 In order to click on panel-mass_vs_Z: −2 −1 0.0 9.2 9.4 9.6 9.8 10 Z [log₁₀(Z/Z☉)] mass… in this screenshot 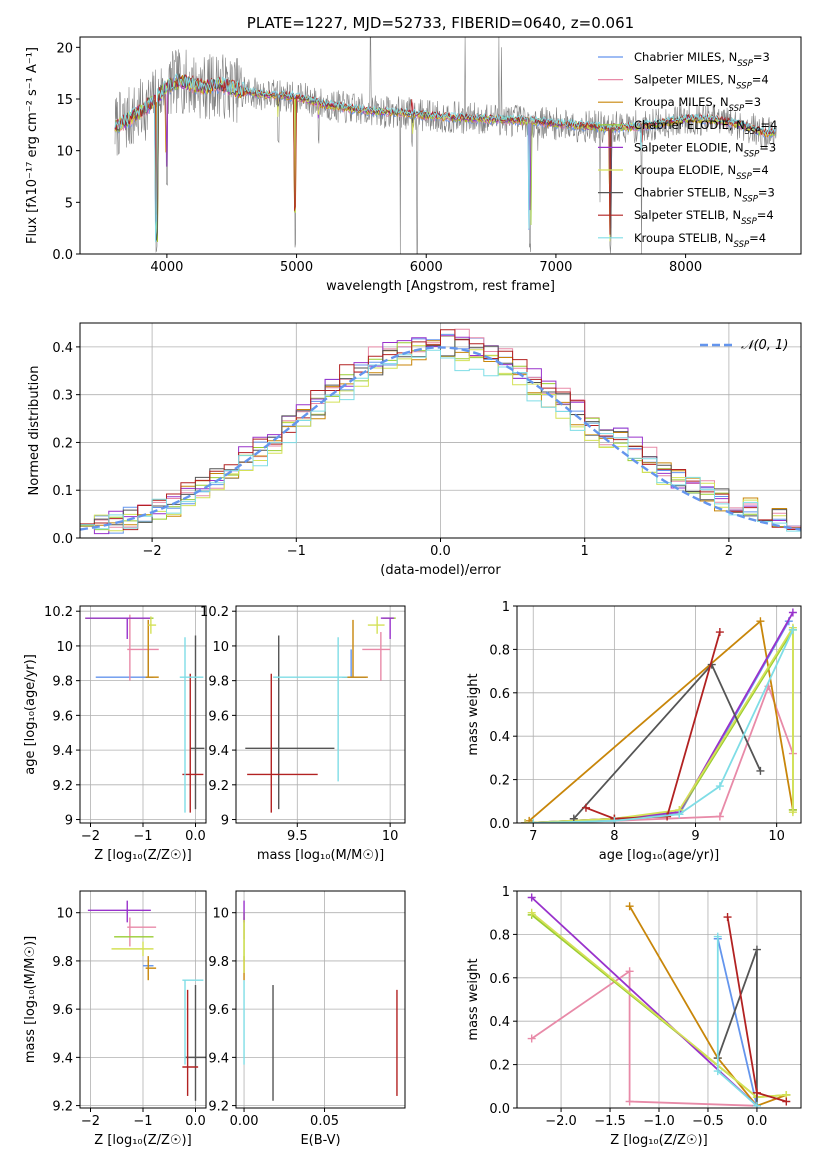, I will do `click(115, 1019)`.